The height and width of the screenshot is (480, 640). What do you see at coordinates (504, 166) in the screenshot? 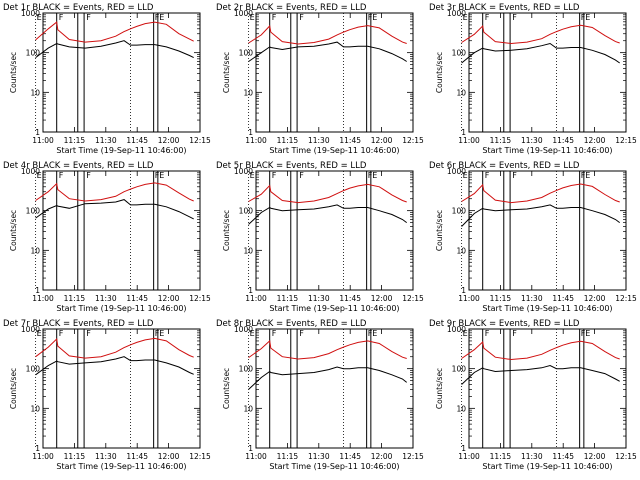
I see `subplot-title: Det 6r BLACK = Events, RED = LLD` at bounding box center [504, 166].